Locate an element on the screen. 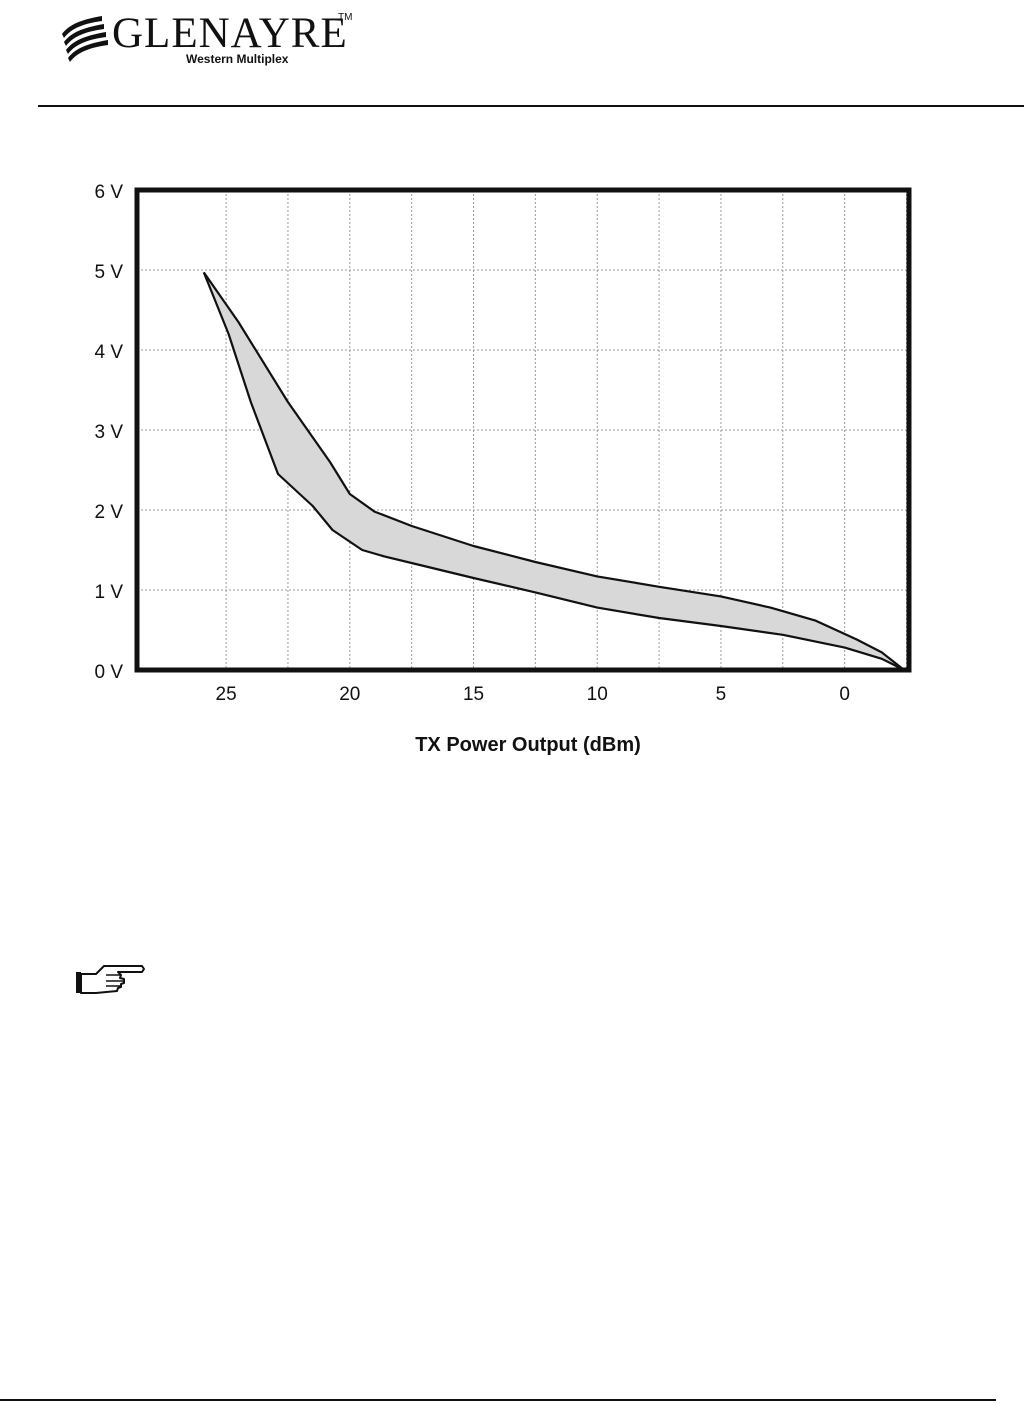 The width and height of the screenshot is (1024, 1404). logo-trademark: TM is located at coordinates (345, 17).